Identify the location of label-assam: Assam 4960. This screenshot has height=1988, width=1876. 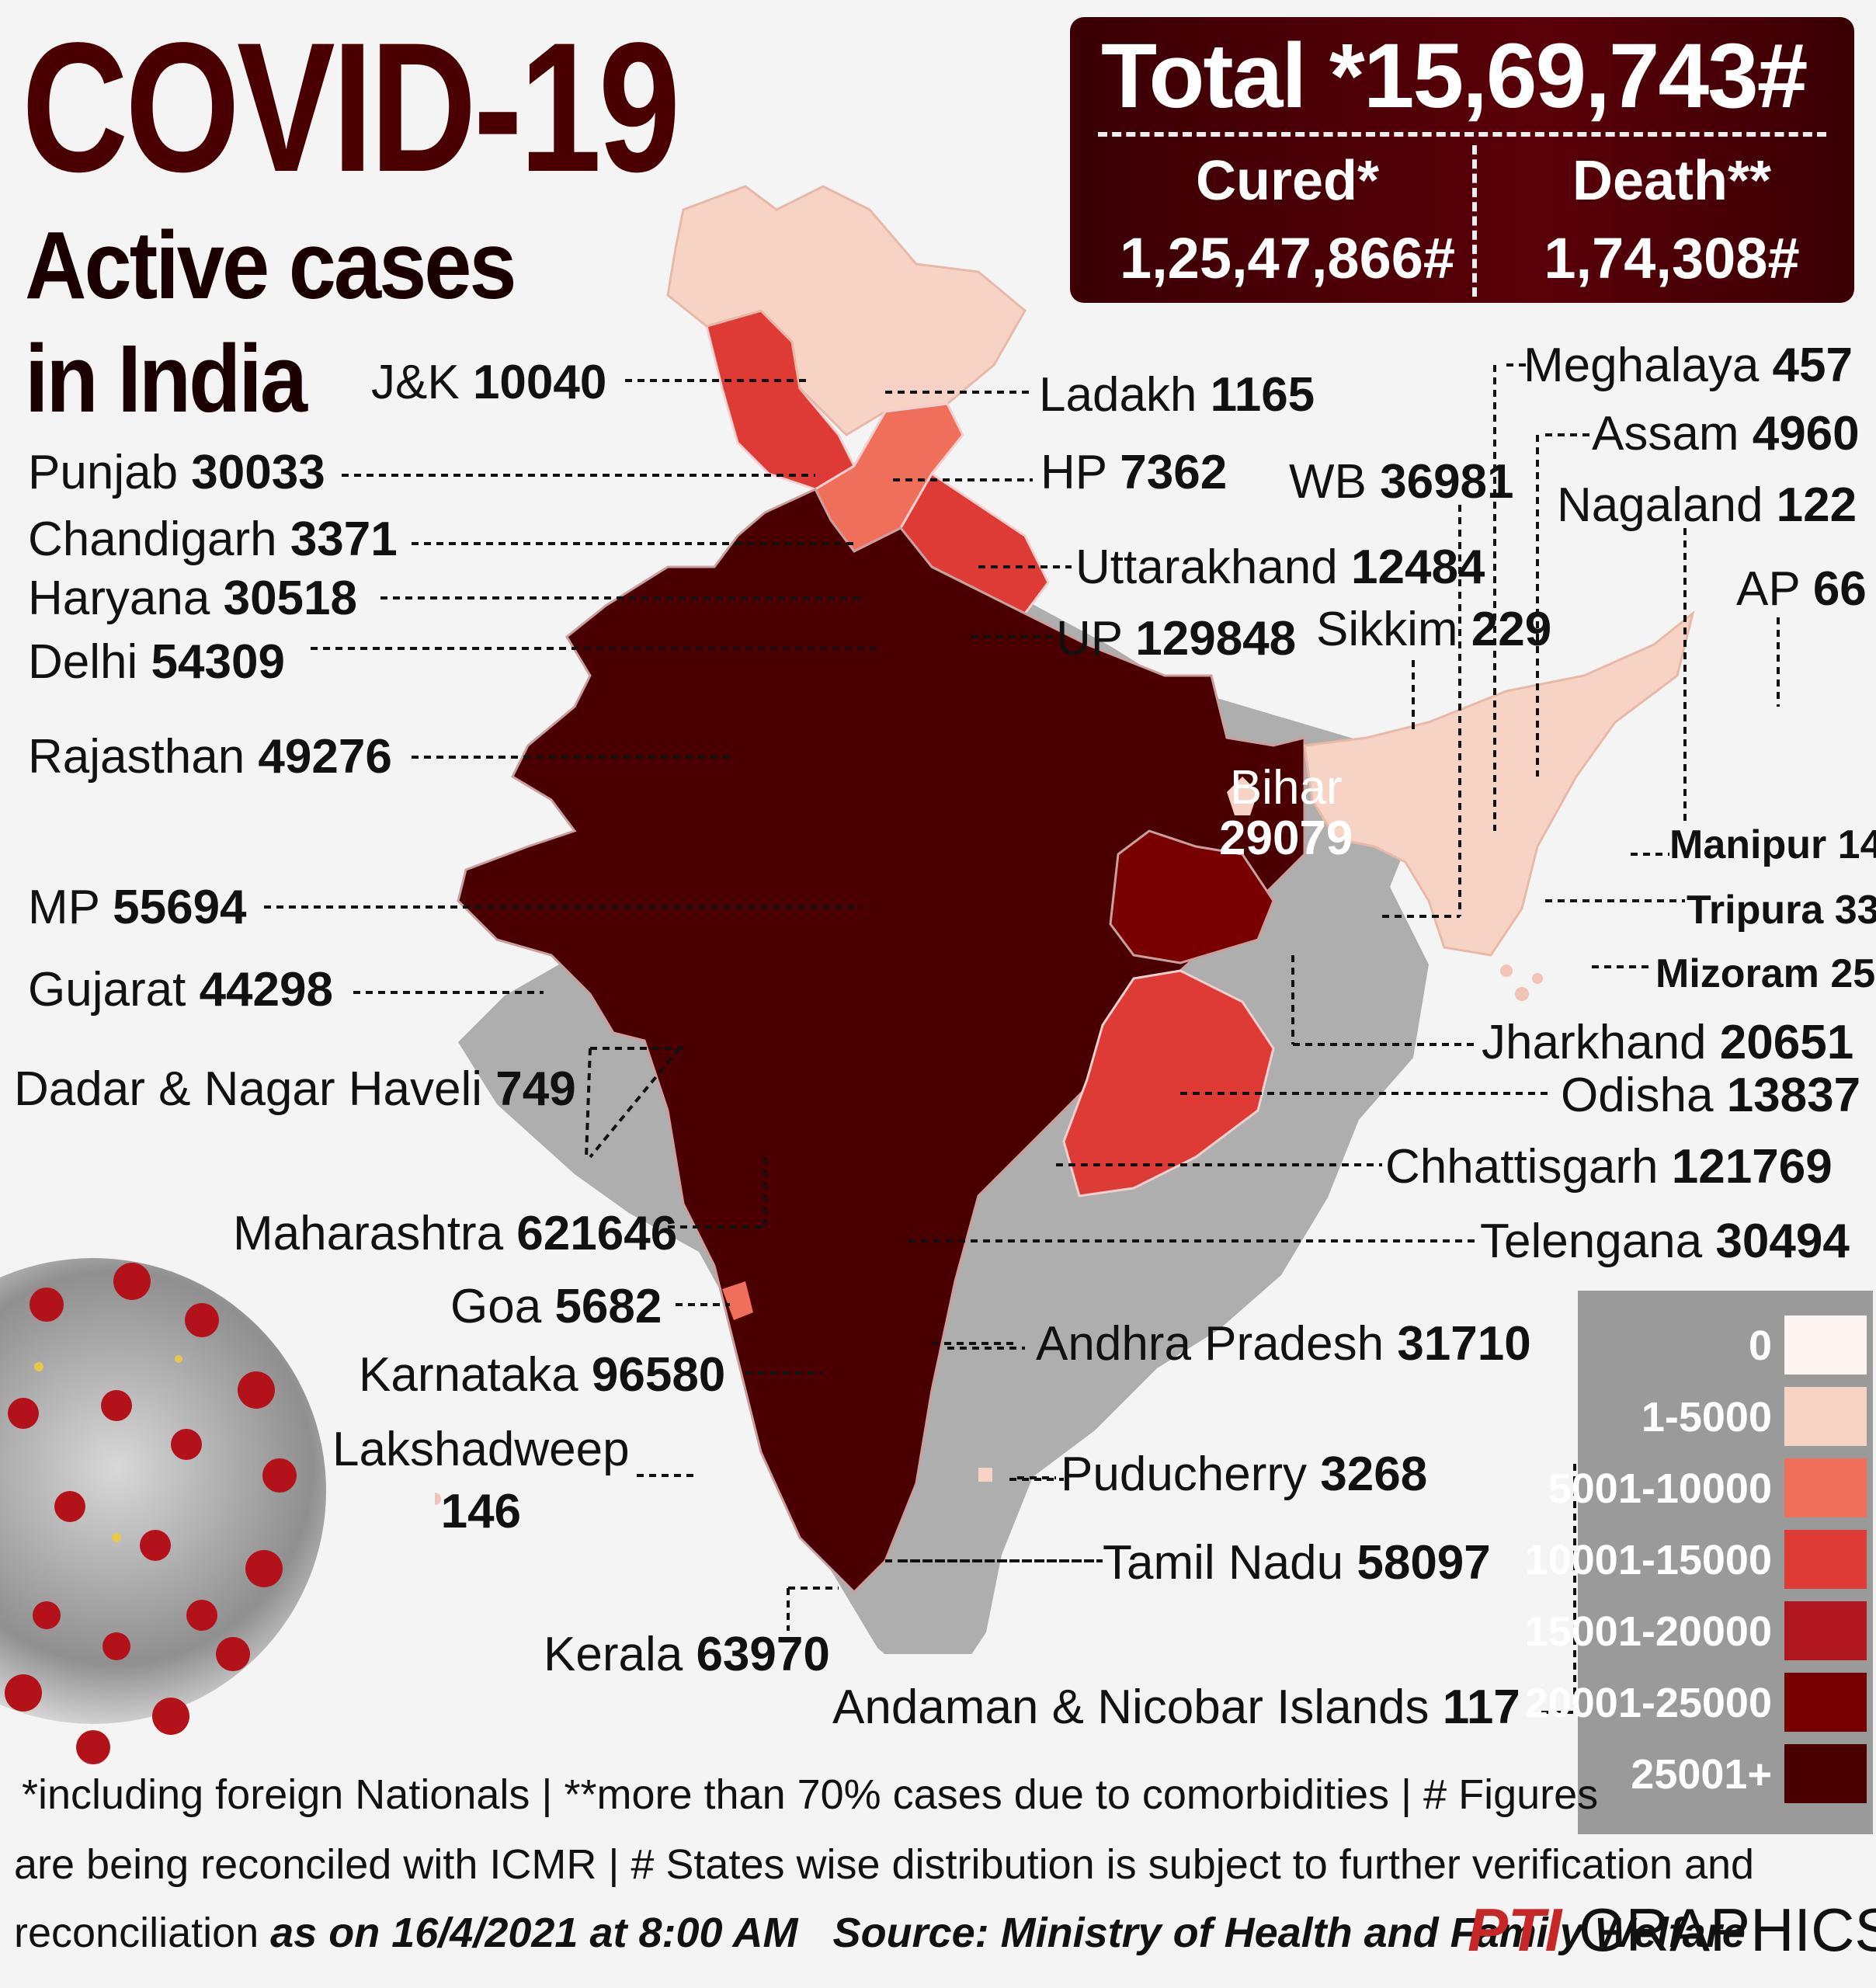
(1726, 434).